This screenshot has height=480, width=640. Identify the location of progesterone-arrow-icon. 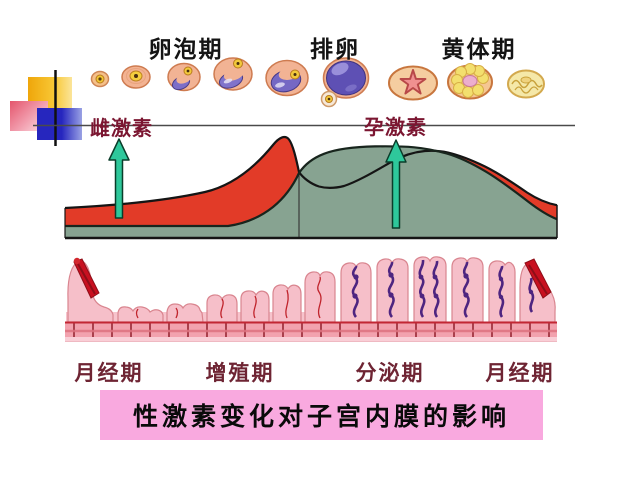
(396, 184).